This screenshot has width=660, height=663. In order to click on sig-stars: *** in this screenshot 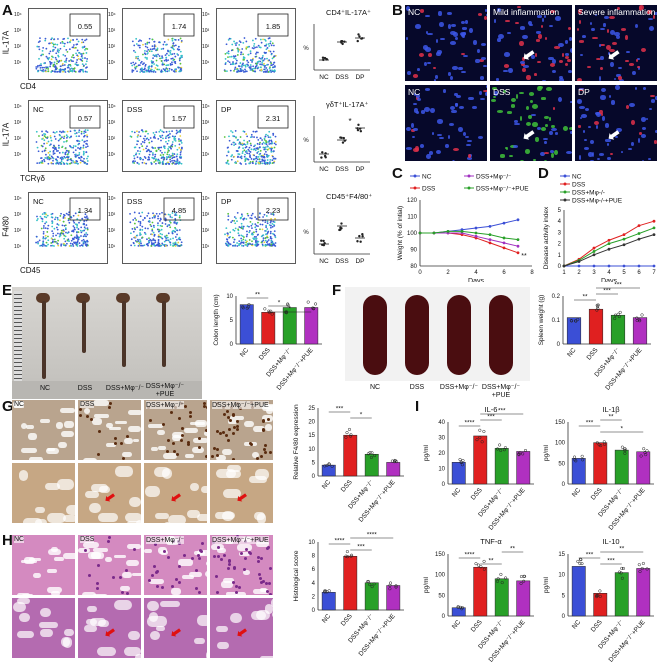, I will do `click(502, 411)`.